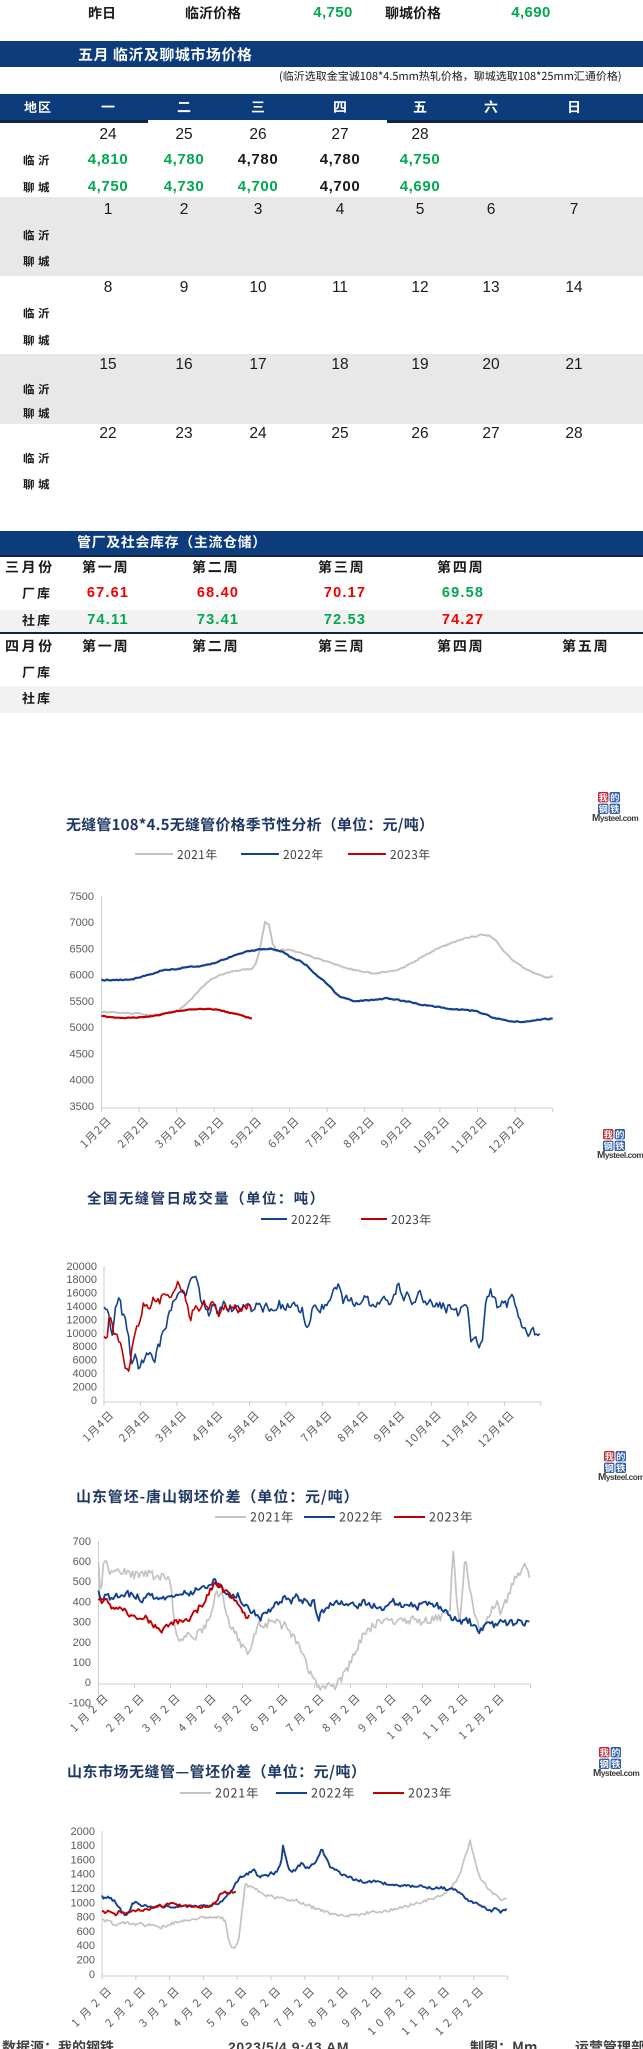 The image size is (643, 2049). I want to click on svg-text: 8000, so click(85, 1347).